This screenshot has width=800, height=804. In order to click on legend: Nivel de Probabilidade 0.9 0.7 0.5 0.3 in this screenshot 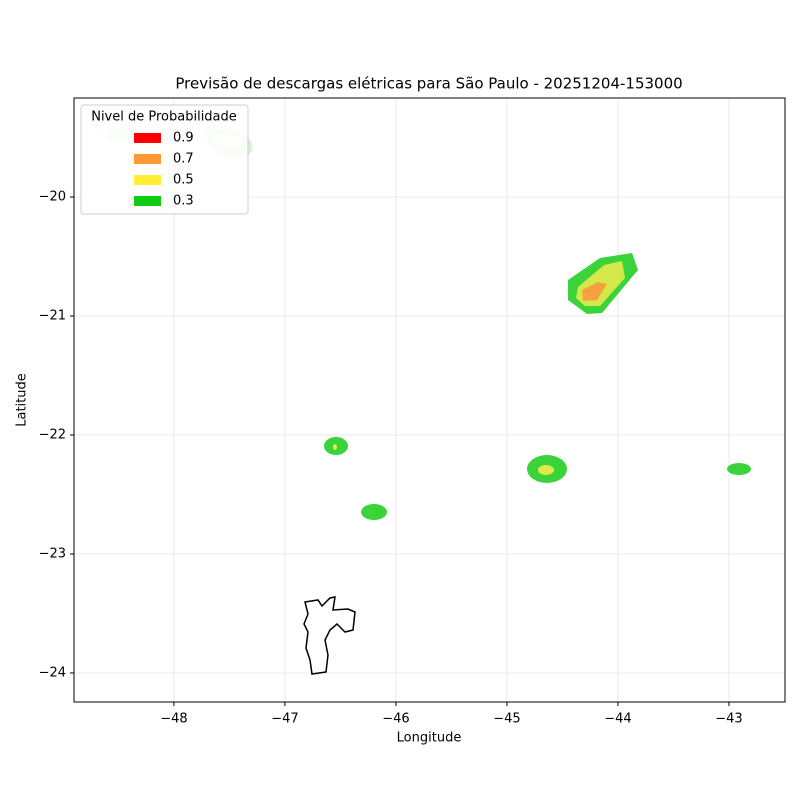, I will do `click(164, 159)`.